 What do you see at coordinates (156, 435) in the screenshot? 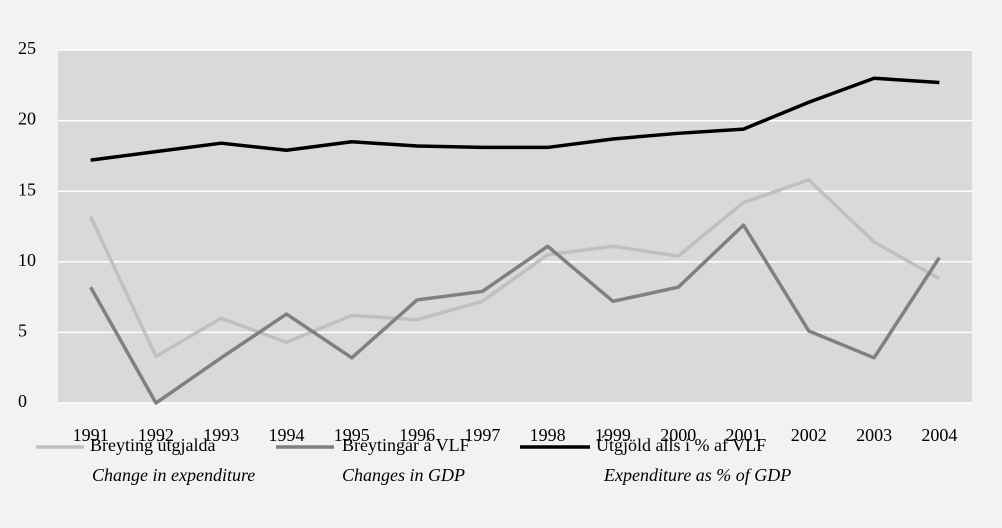
I see `x-tick-label: 1992` at bounding box center [156, 435].